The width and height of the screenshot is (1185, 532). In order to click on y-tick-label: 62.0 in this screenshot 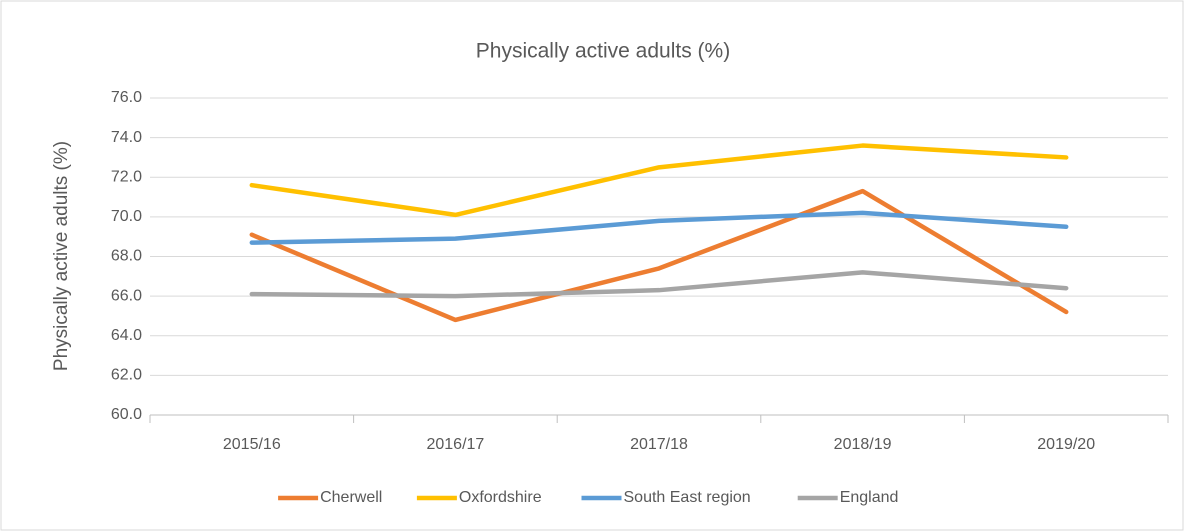, I will do `click(126, 375)`.